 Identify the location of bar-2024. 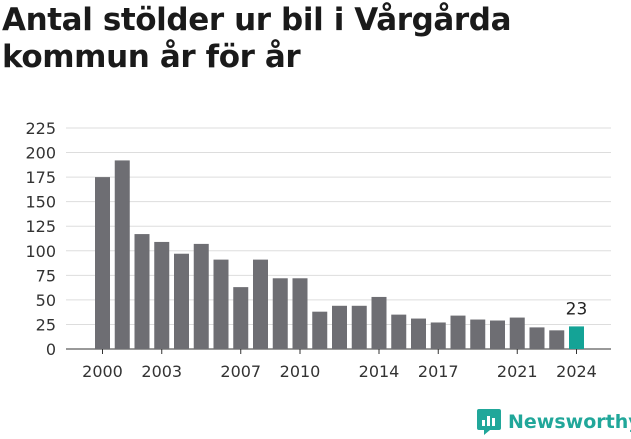
(576, 337).